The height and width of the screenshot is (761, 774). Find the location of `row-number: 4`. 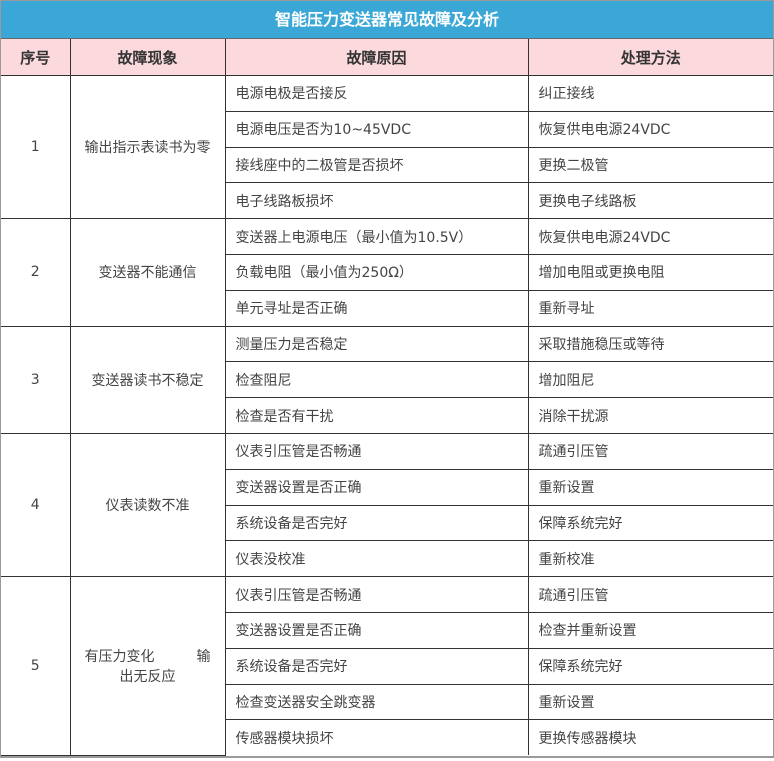

row-number: 4 is located at coordinates (36, 505).